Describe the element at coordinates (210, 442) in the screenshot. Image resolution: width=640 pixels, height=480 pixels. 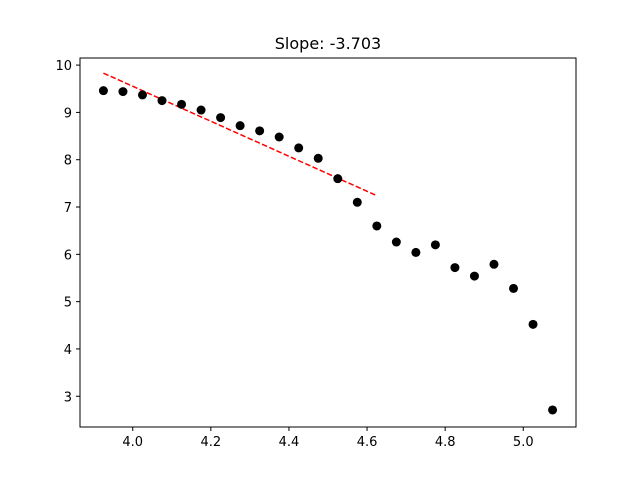
I see `x-tick-label: 4.2` at that location.